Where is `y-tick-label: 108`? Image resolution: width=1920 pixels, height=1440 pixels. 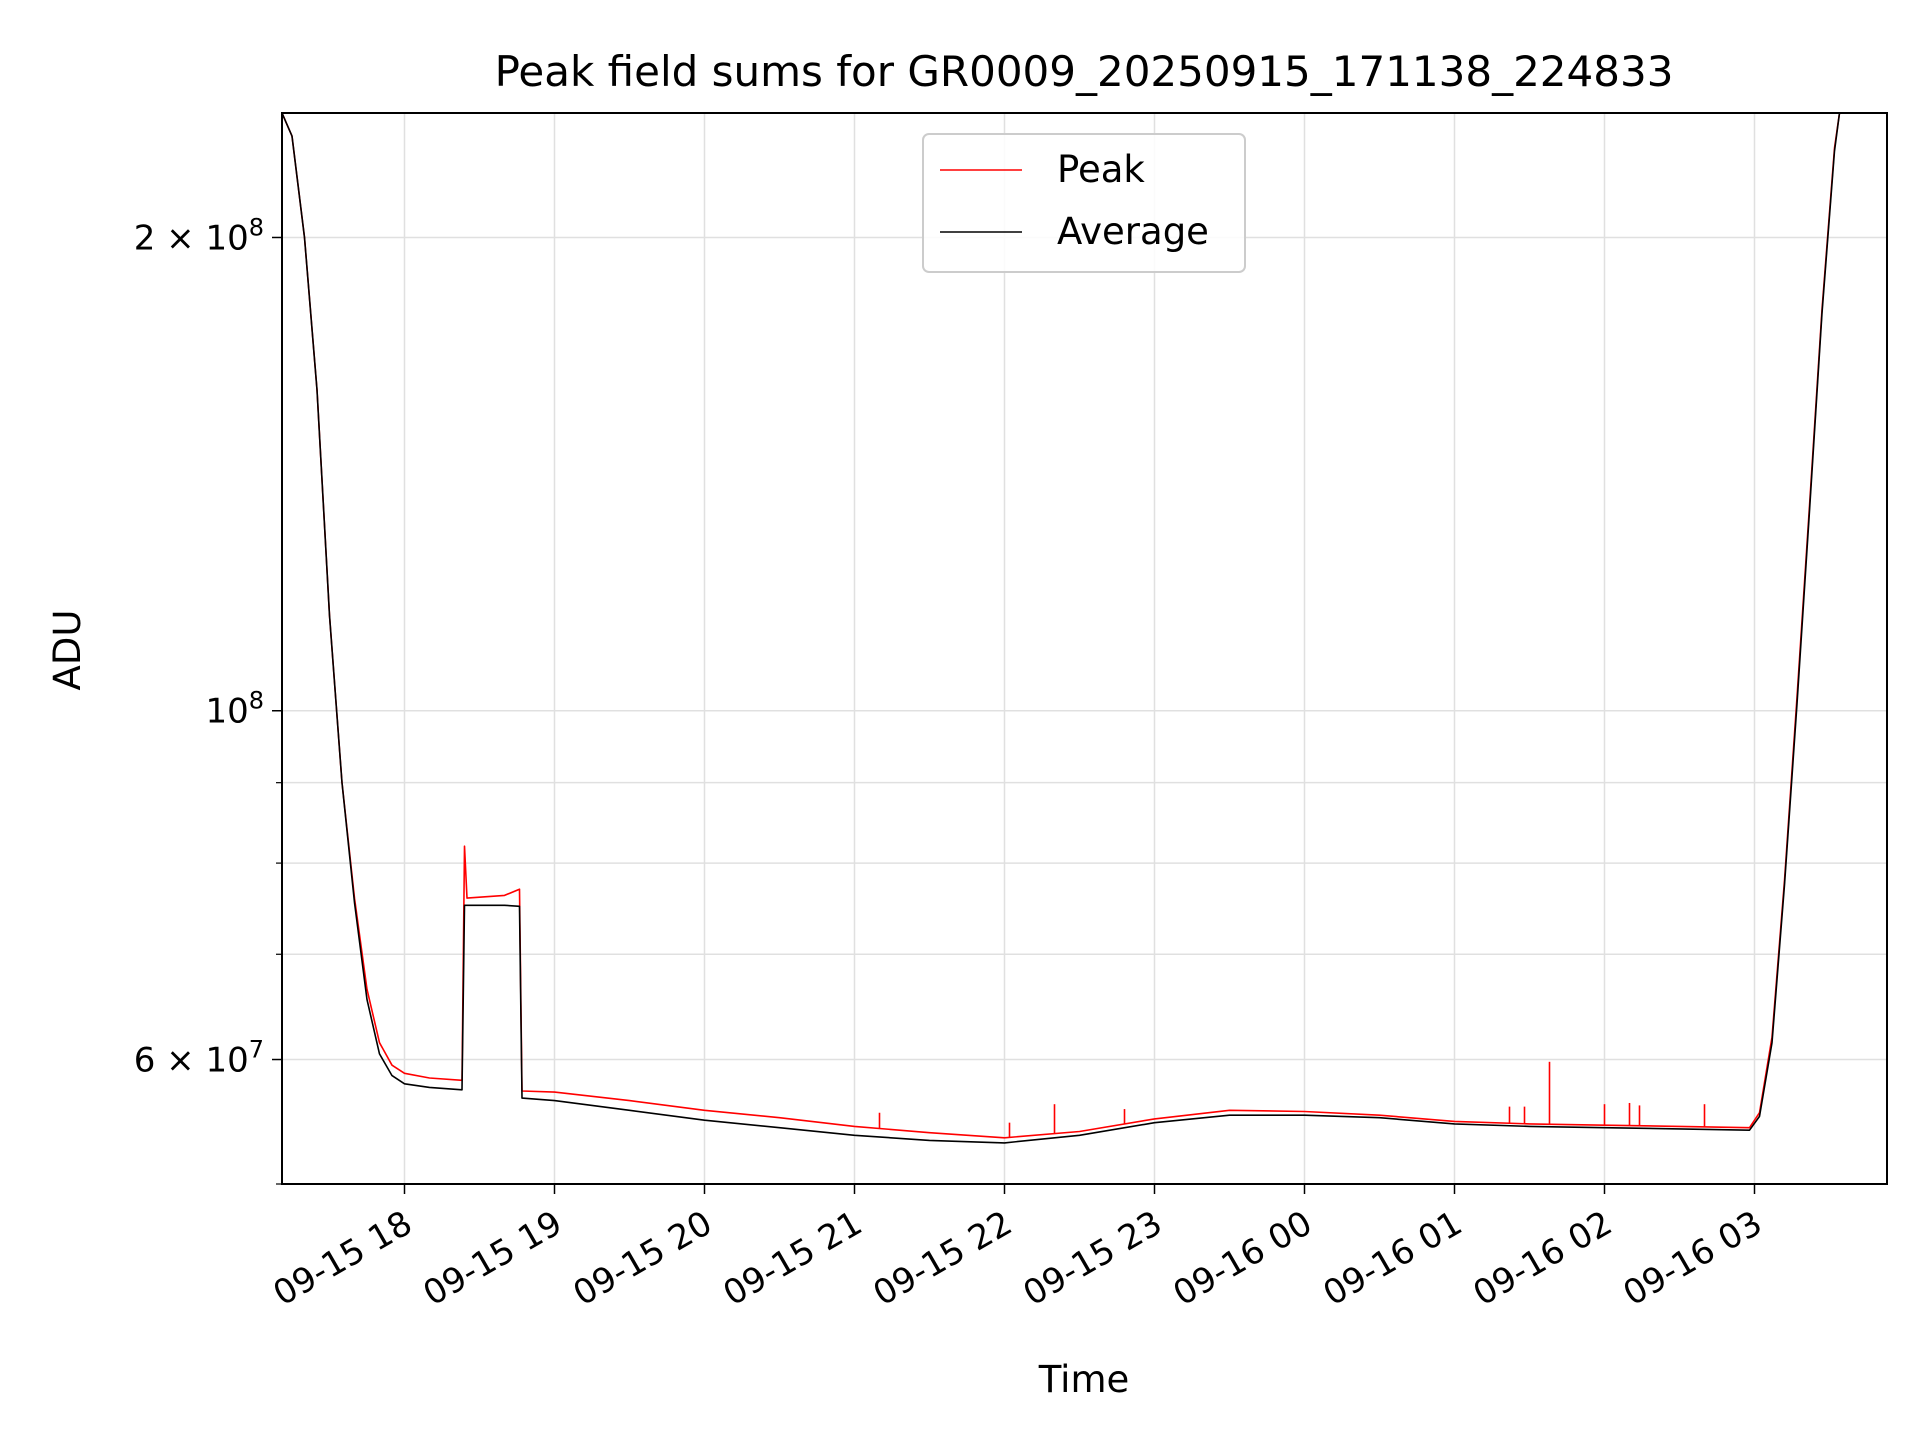 y-tick-label: 108 is located at coordinates (234, 709).